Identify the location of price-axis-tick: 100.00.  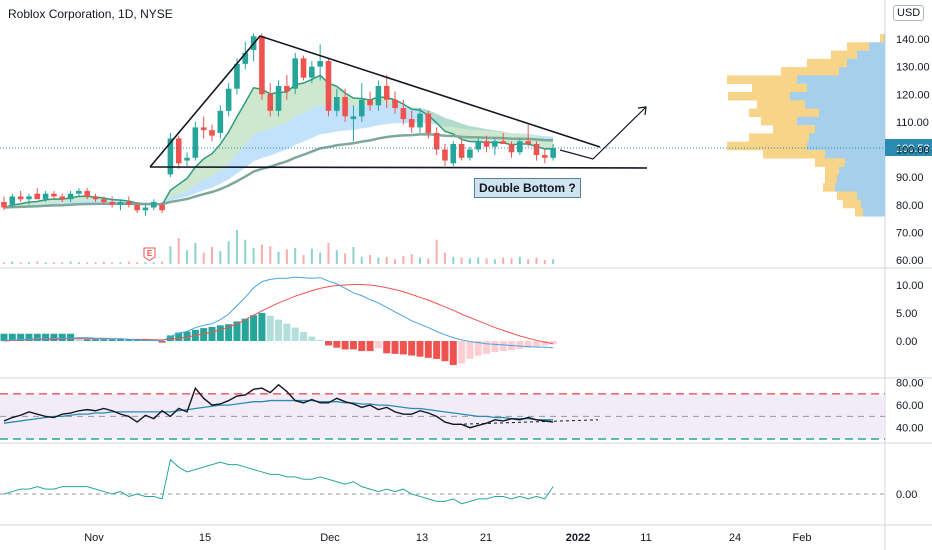
(913, 151).